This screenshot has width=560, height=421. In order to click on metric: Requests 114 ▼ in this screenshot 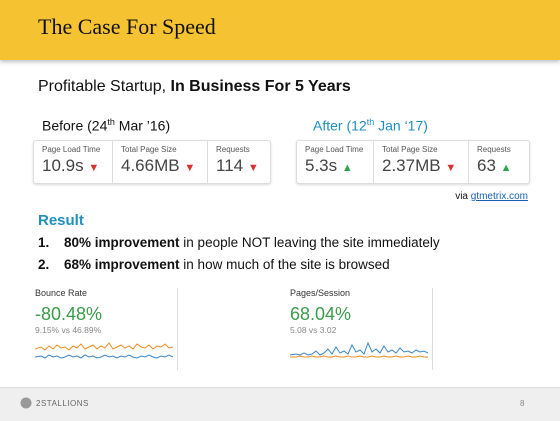, I will do `click(239, 162)`.